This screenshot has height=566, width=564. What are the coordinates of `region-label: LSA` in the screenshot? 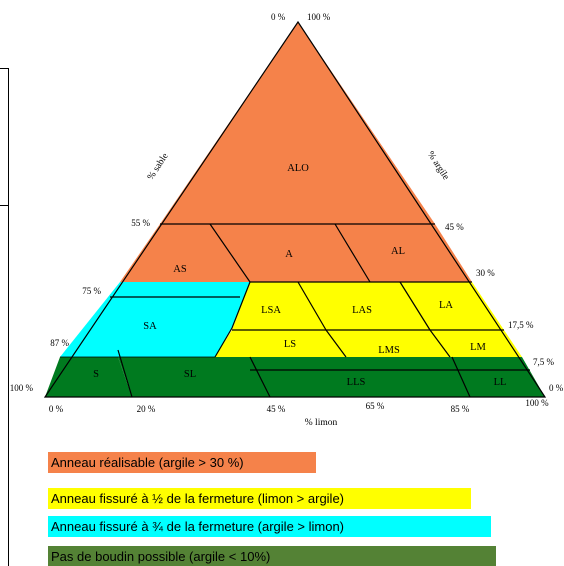 It's located at (271, 310).